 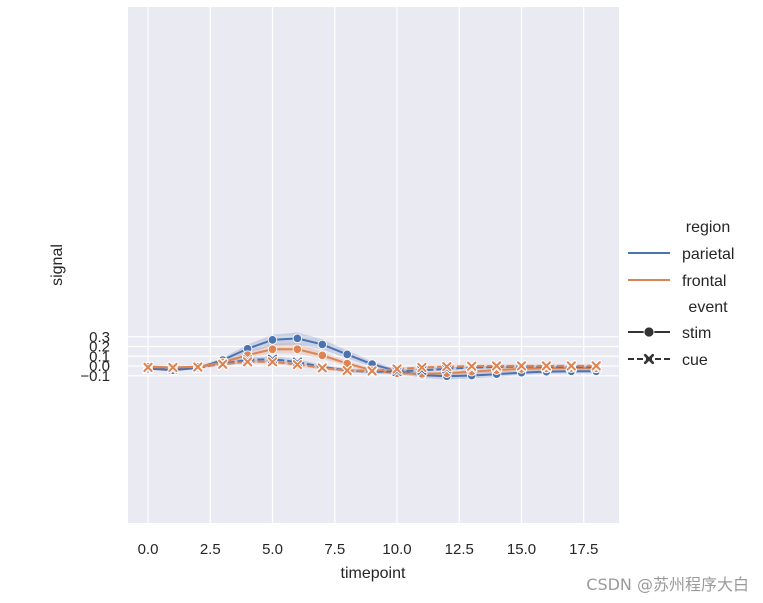 What do you see at coordinates (368, 549) in the screenshot?
I see `x-tick-labels: 0.0 2.5 5.0 7.5 10.0 12.5 15.0 17.5` at bounding box center [368, 549].